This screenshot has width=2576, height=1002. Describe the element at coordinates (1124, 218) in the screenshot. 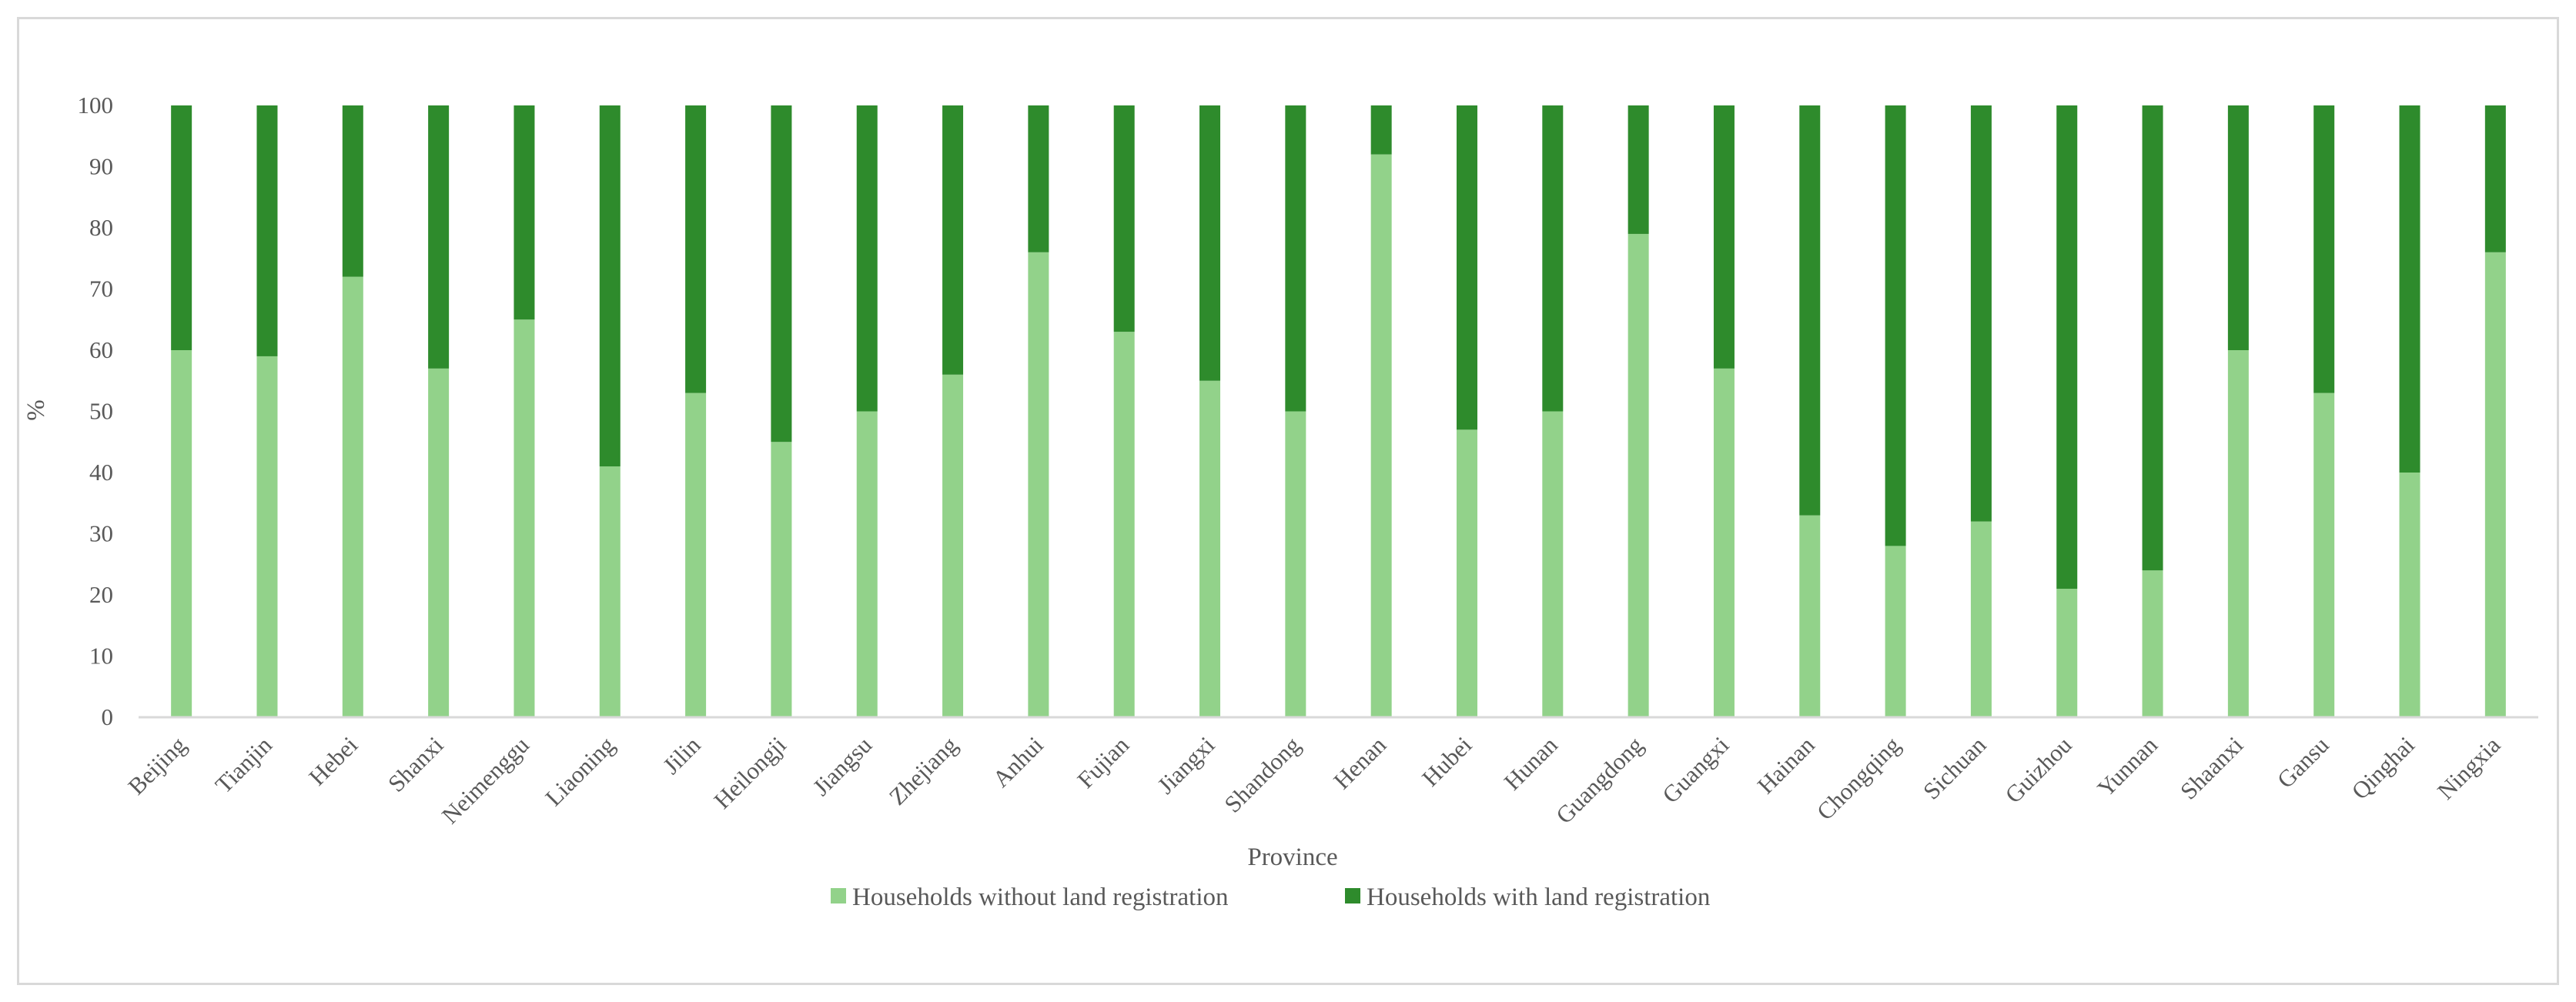

I see `bar-fujian-with-registration` at that location.